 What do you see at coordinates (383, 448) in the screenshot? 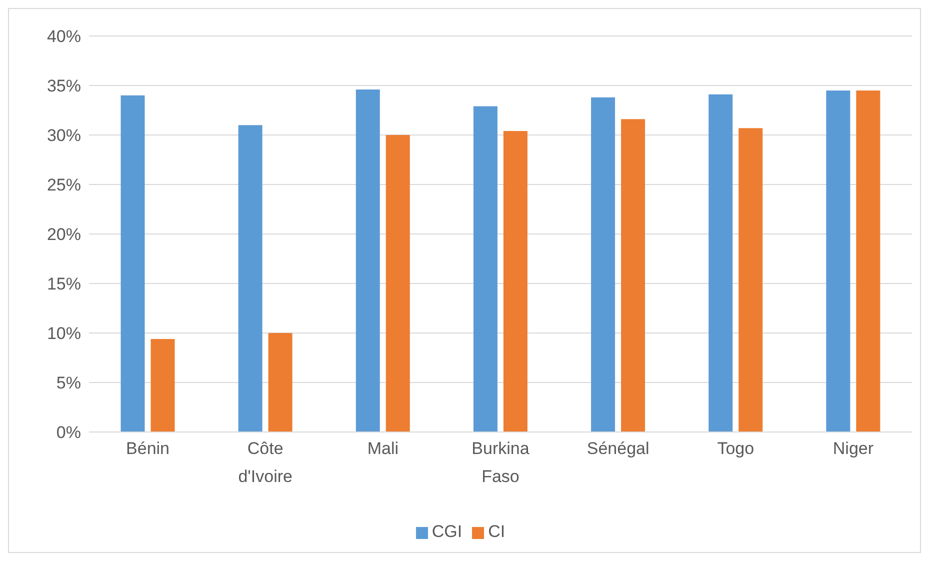
I see `x-tick-label: Mali` at bounding box center [383, 448].